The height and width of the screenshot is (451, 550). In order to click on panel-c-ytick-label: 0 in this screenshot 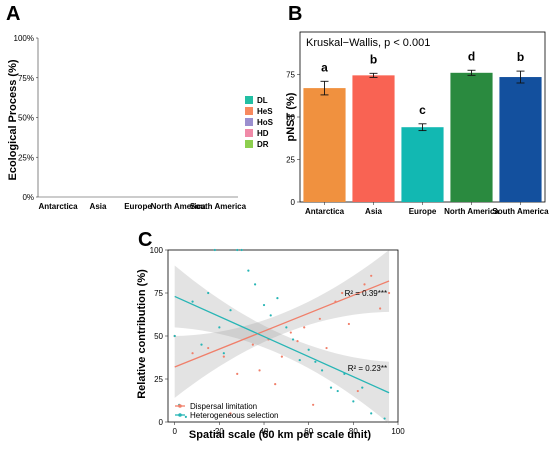, I will do `click(161, 422)`.